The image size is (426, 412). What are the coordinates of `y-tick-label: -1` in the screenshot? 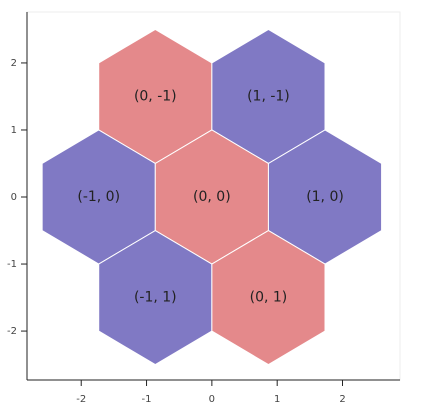 It's located at (12, 264).